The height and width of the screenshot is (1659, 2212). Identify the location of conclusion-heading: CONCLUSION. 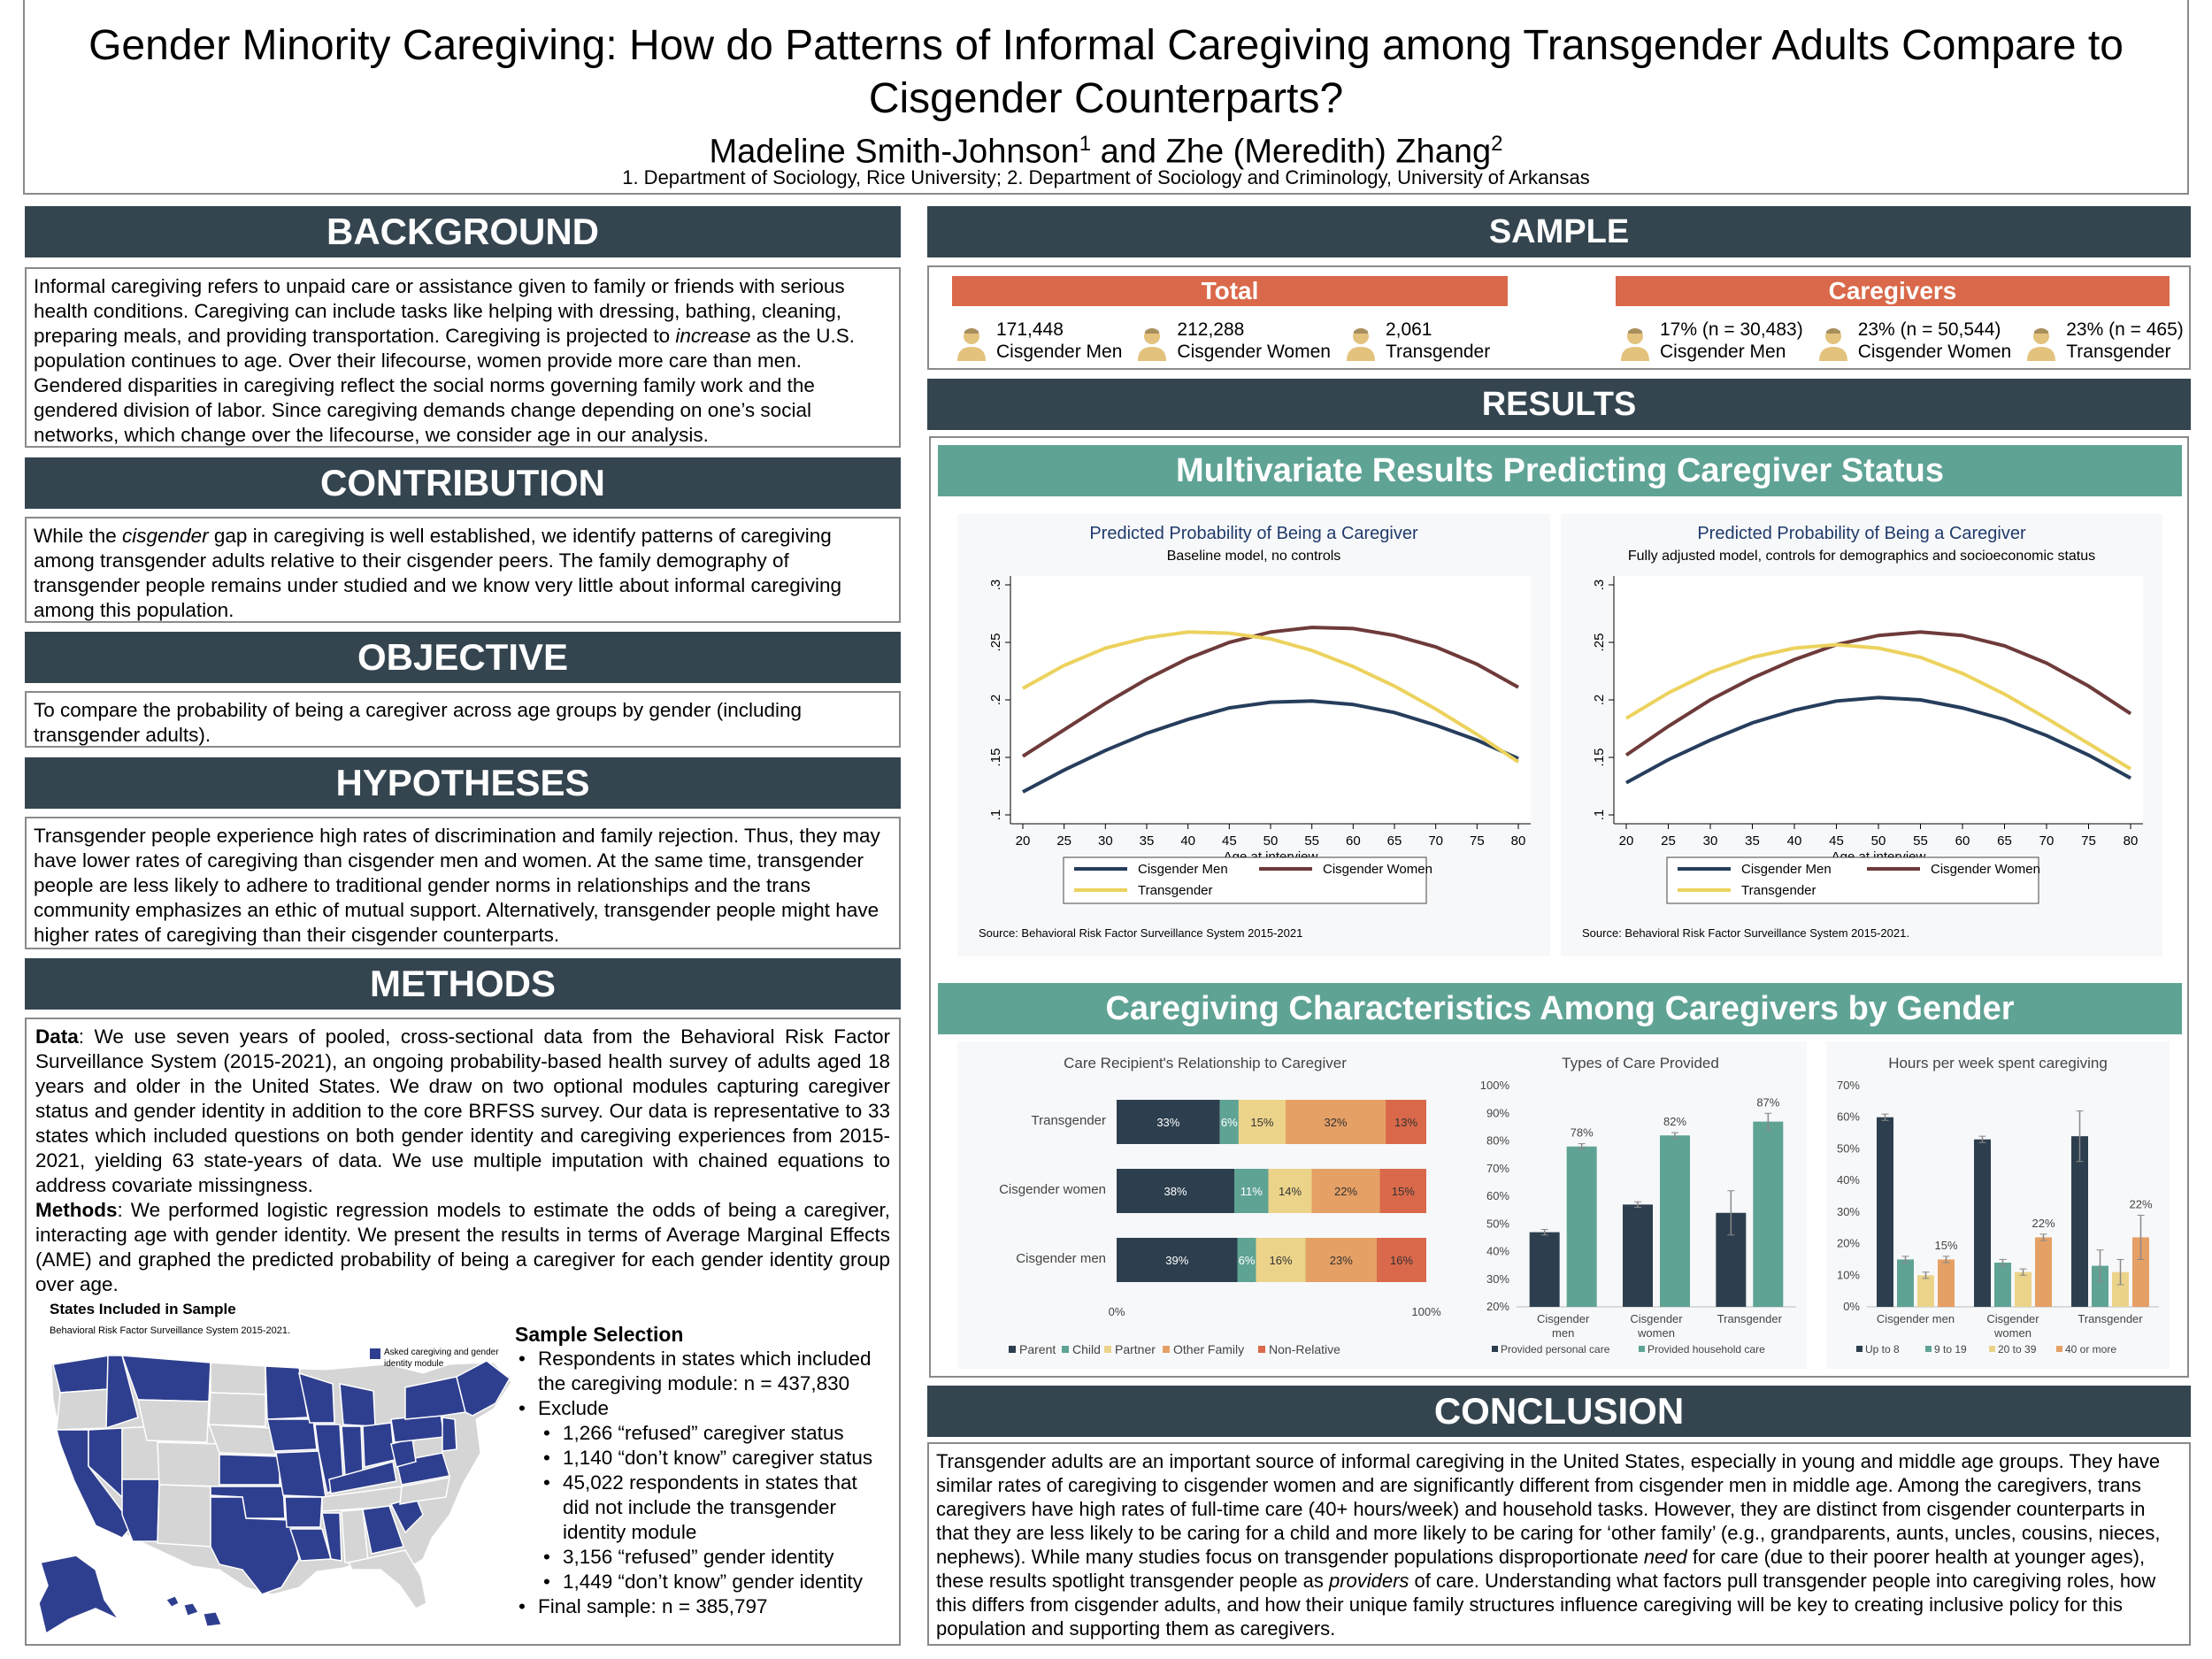
(1559, 1412).